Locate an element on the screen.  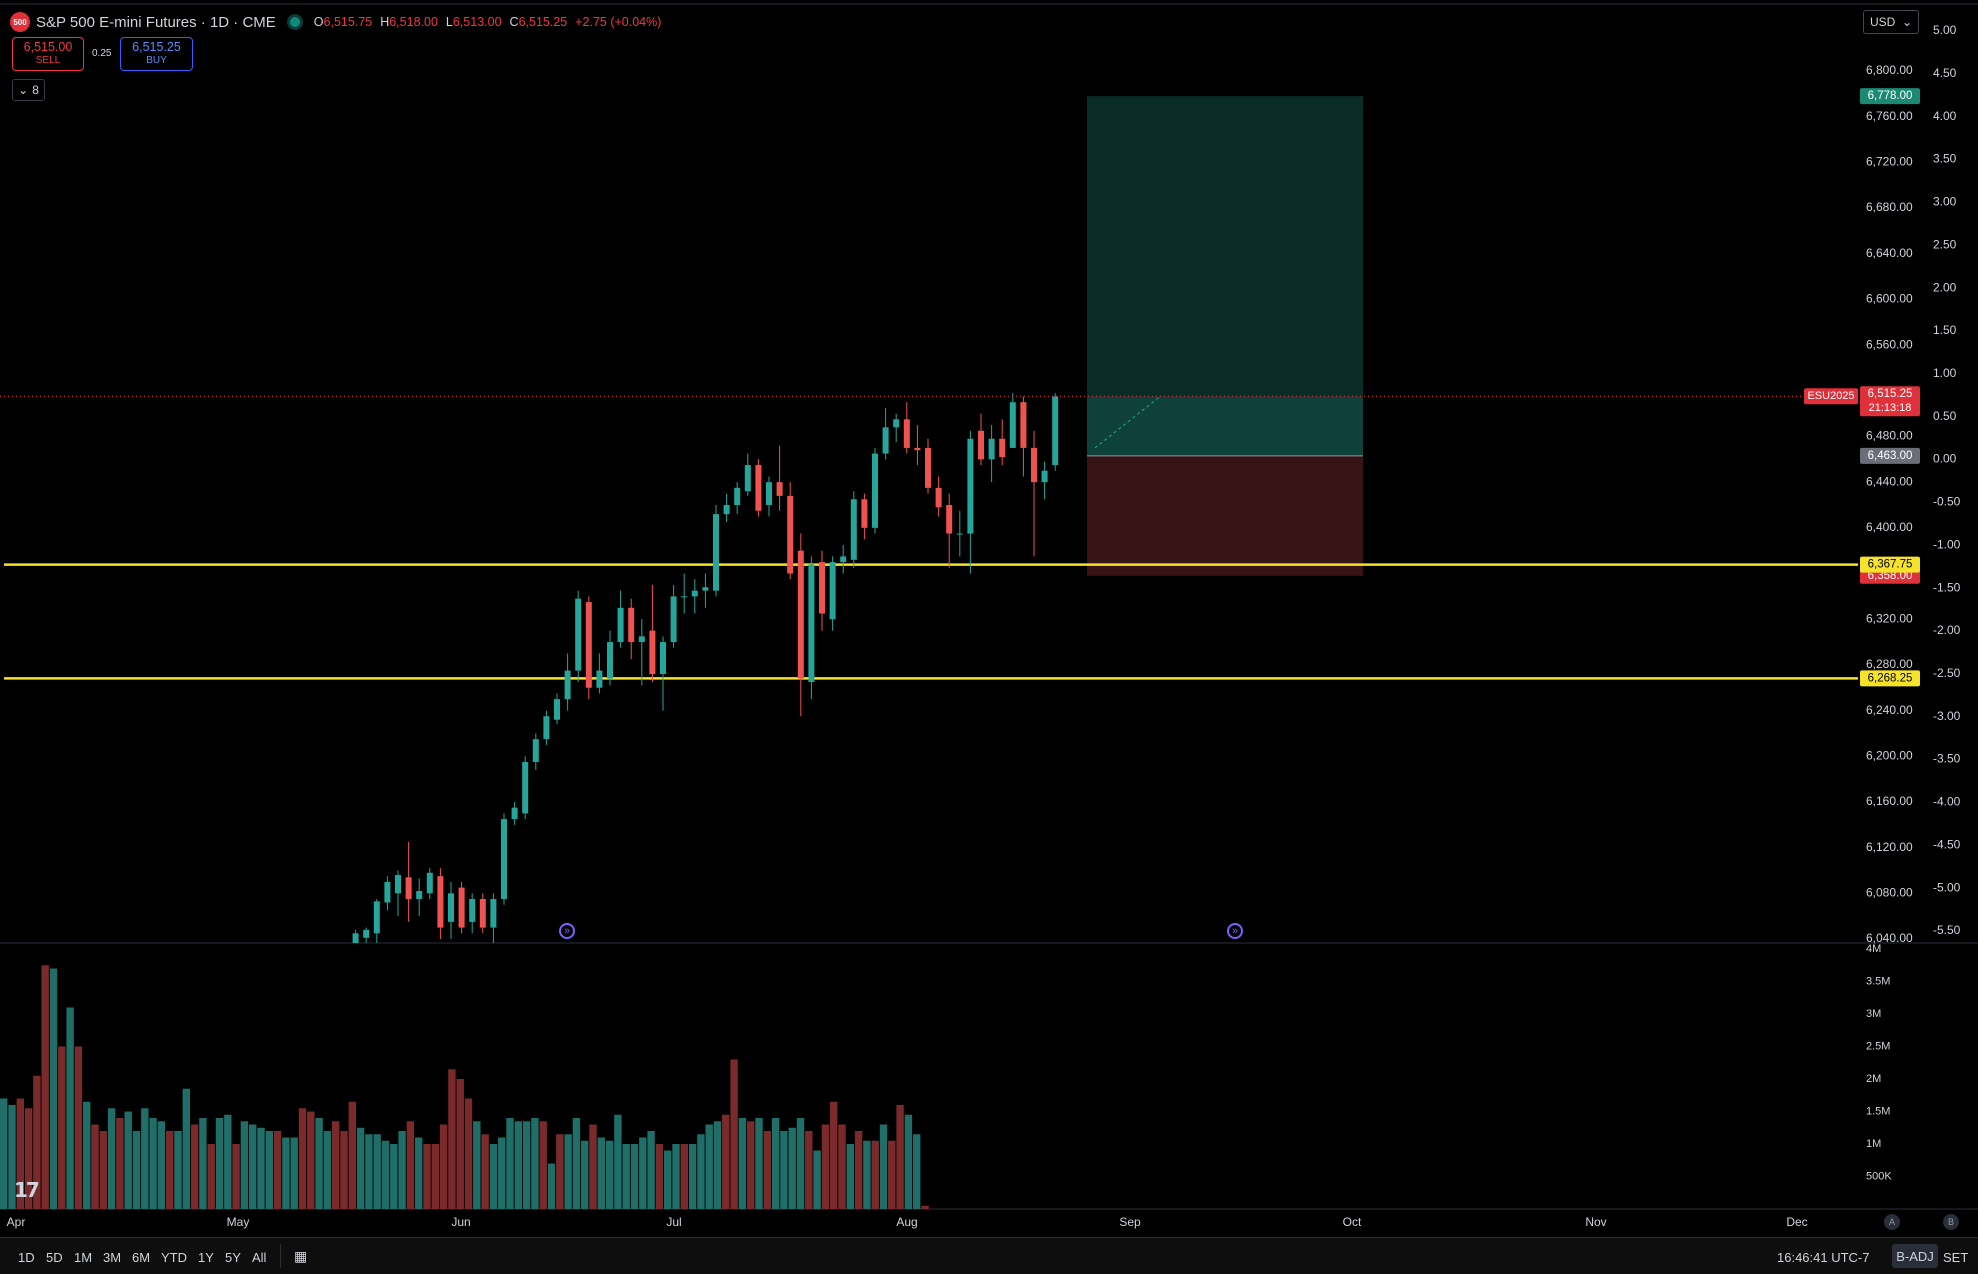
percent-axis-tick: 1.50 is located at coordinates (1945, 330).